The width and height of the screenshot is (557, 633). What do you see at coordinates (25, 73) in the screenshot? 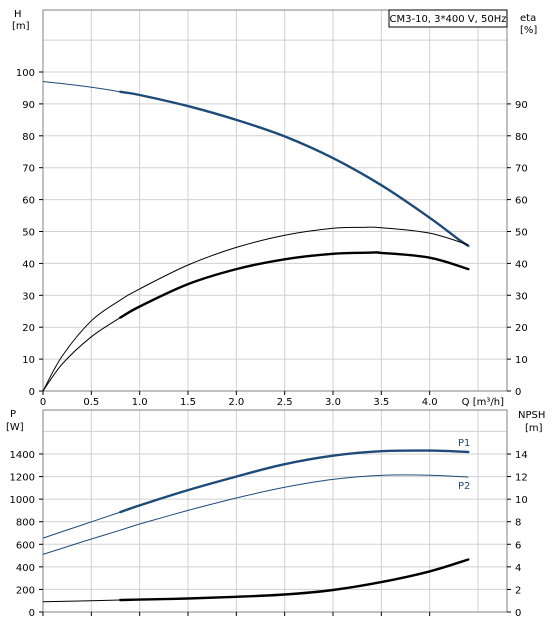
I see `y-left-tick-label: 100` at bounding box center [25, 73].